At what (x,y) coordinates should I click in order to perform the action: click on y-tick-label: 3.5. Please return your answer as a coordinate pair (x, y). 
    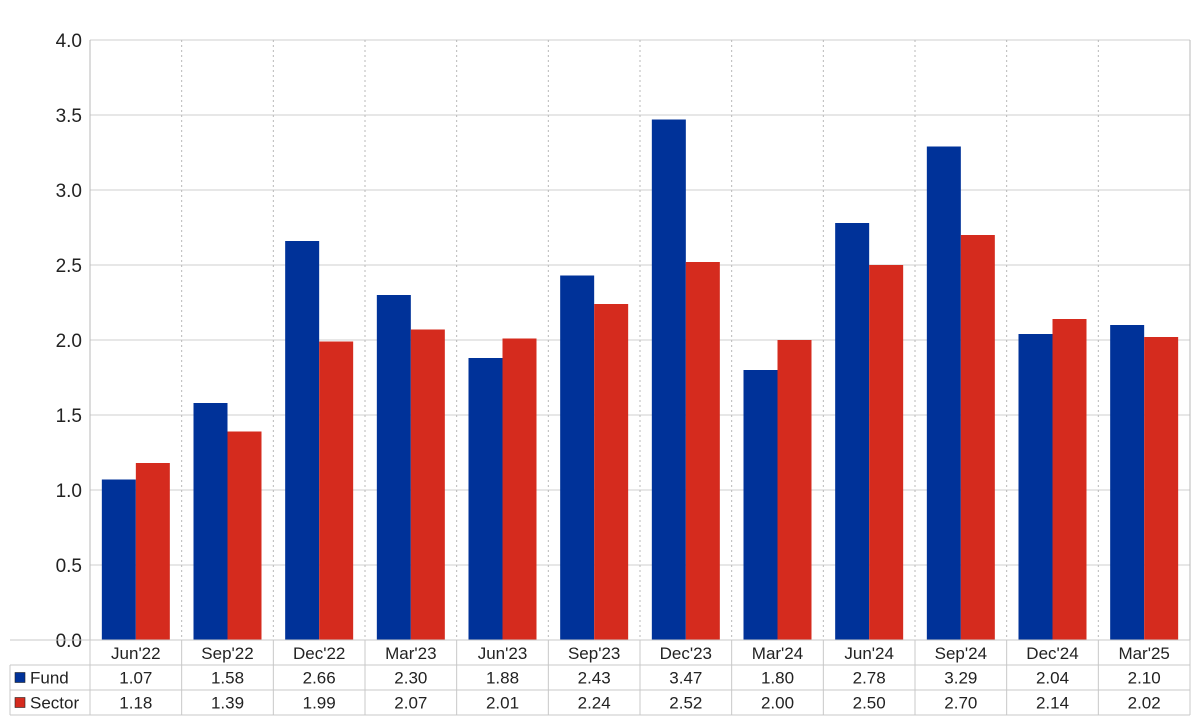
    Looking at the image, I should click on (69, 116).